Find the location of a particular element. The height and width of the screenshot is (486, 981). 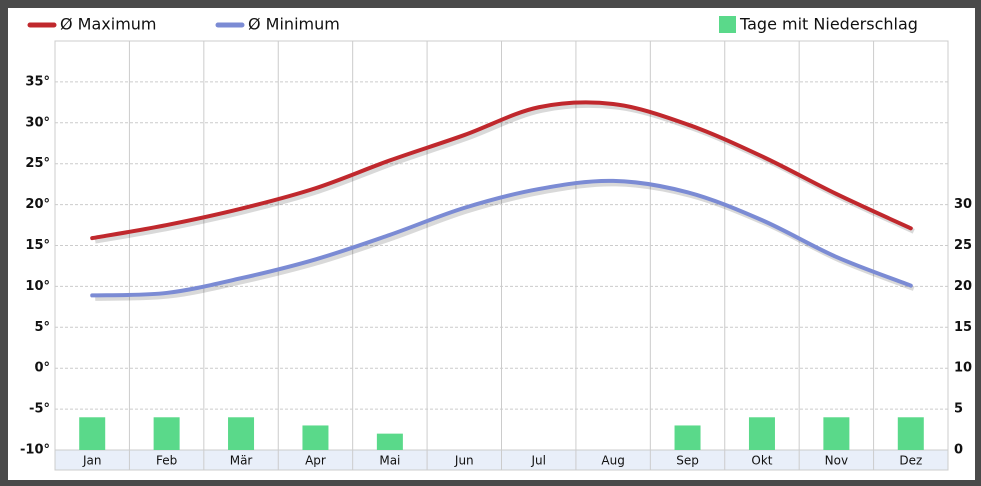

y-tick-label: 35° is located at coordinates (37, 81).